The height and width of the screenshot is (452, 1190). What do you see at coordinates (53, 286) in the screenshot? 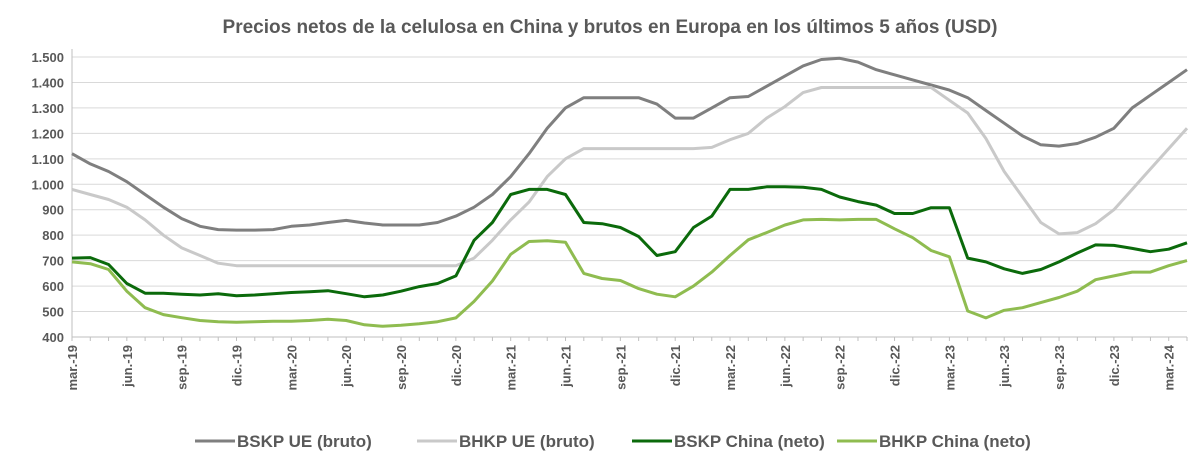
I see `y-tick-label: 600` at bounding box center [53, 286].